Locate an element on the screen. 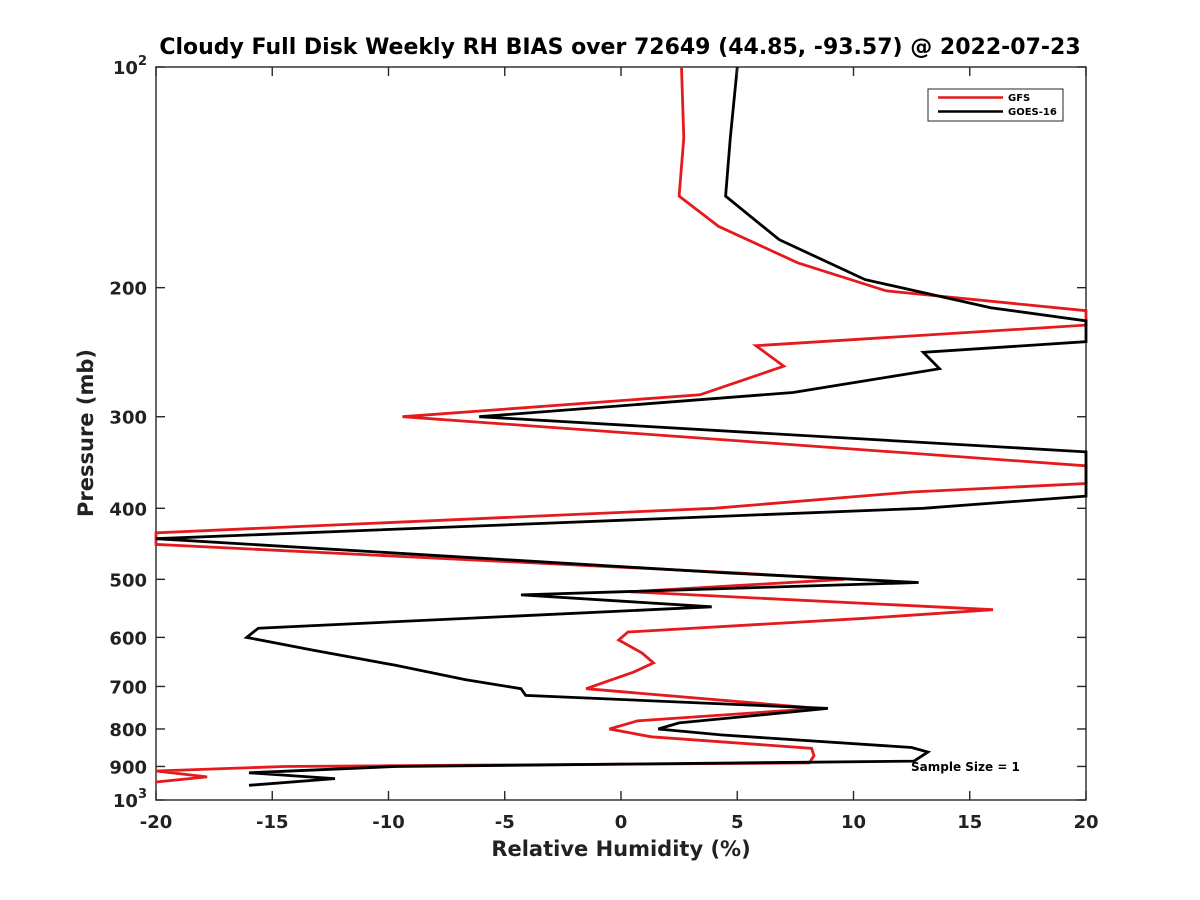 This screenshot has width=1200, height=900. y-tick-label: 10³ is located at coordinates (130, 799).